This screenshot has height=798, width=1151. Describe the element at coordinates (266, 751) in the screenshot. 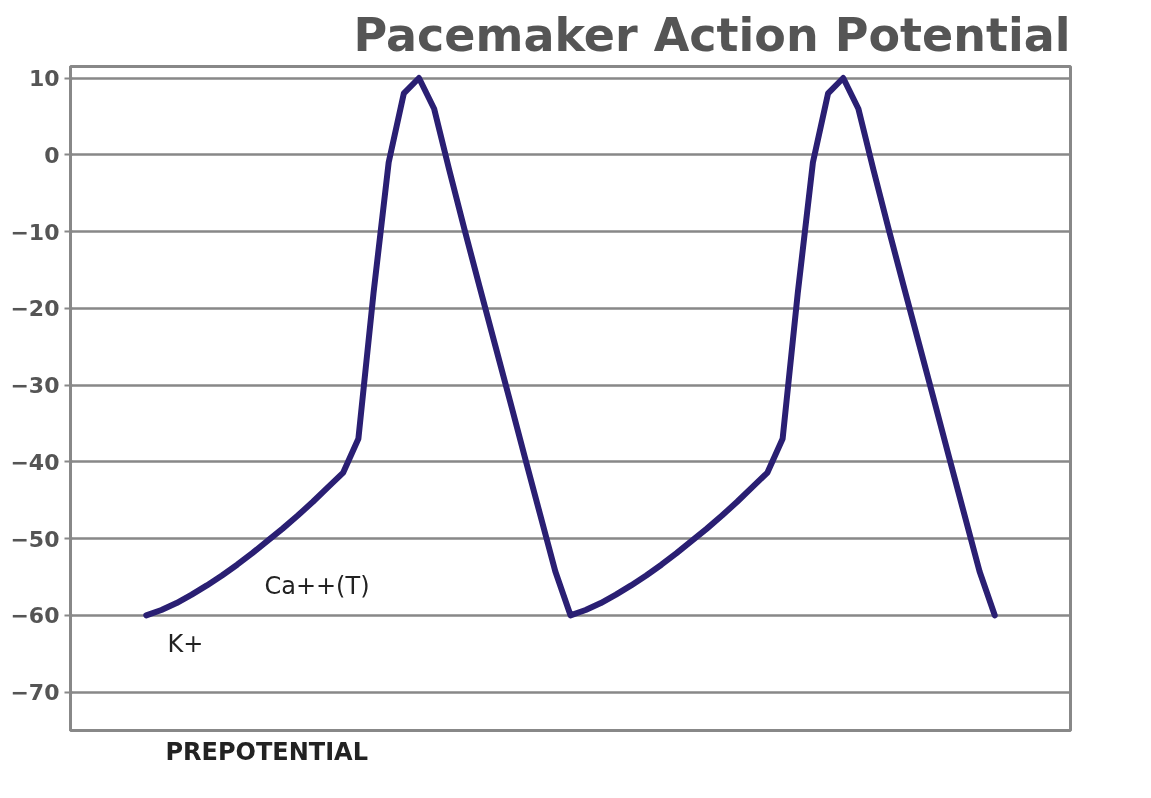

I see `text: PREPOTENTIAL` at that location.